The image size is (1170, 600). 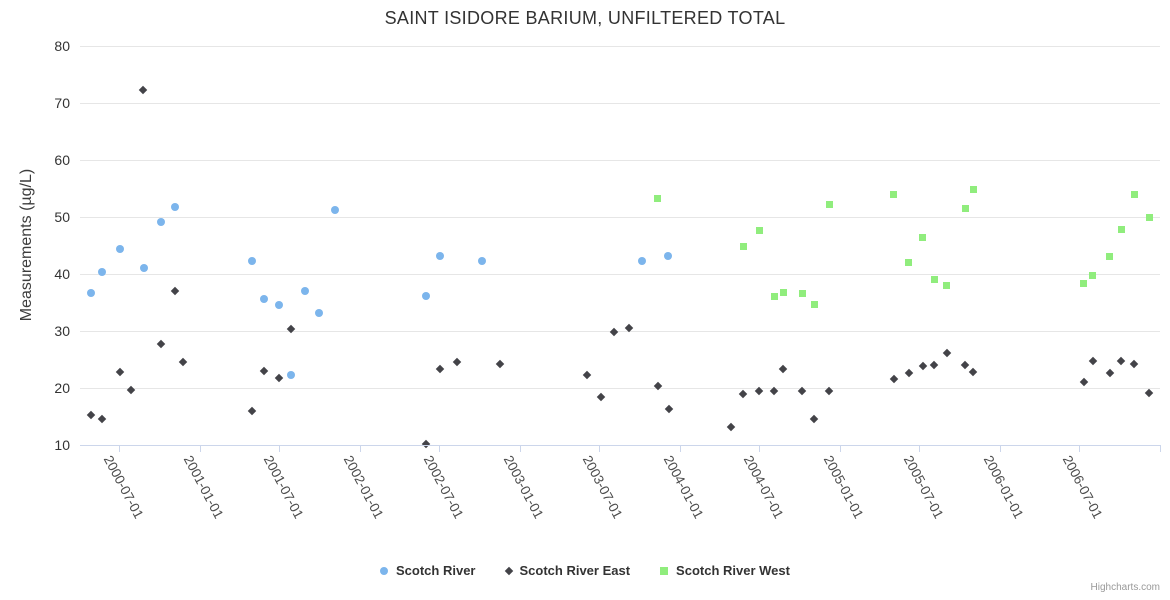 What do you see at coordinates (844, 487) in the screenshot?
I see `x-axis-label: 2005-01-01` at bounding box center [844, 487].